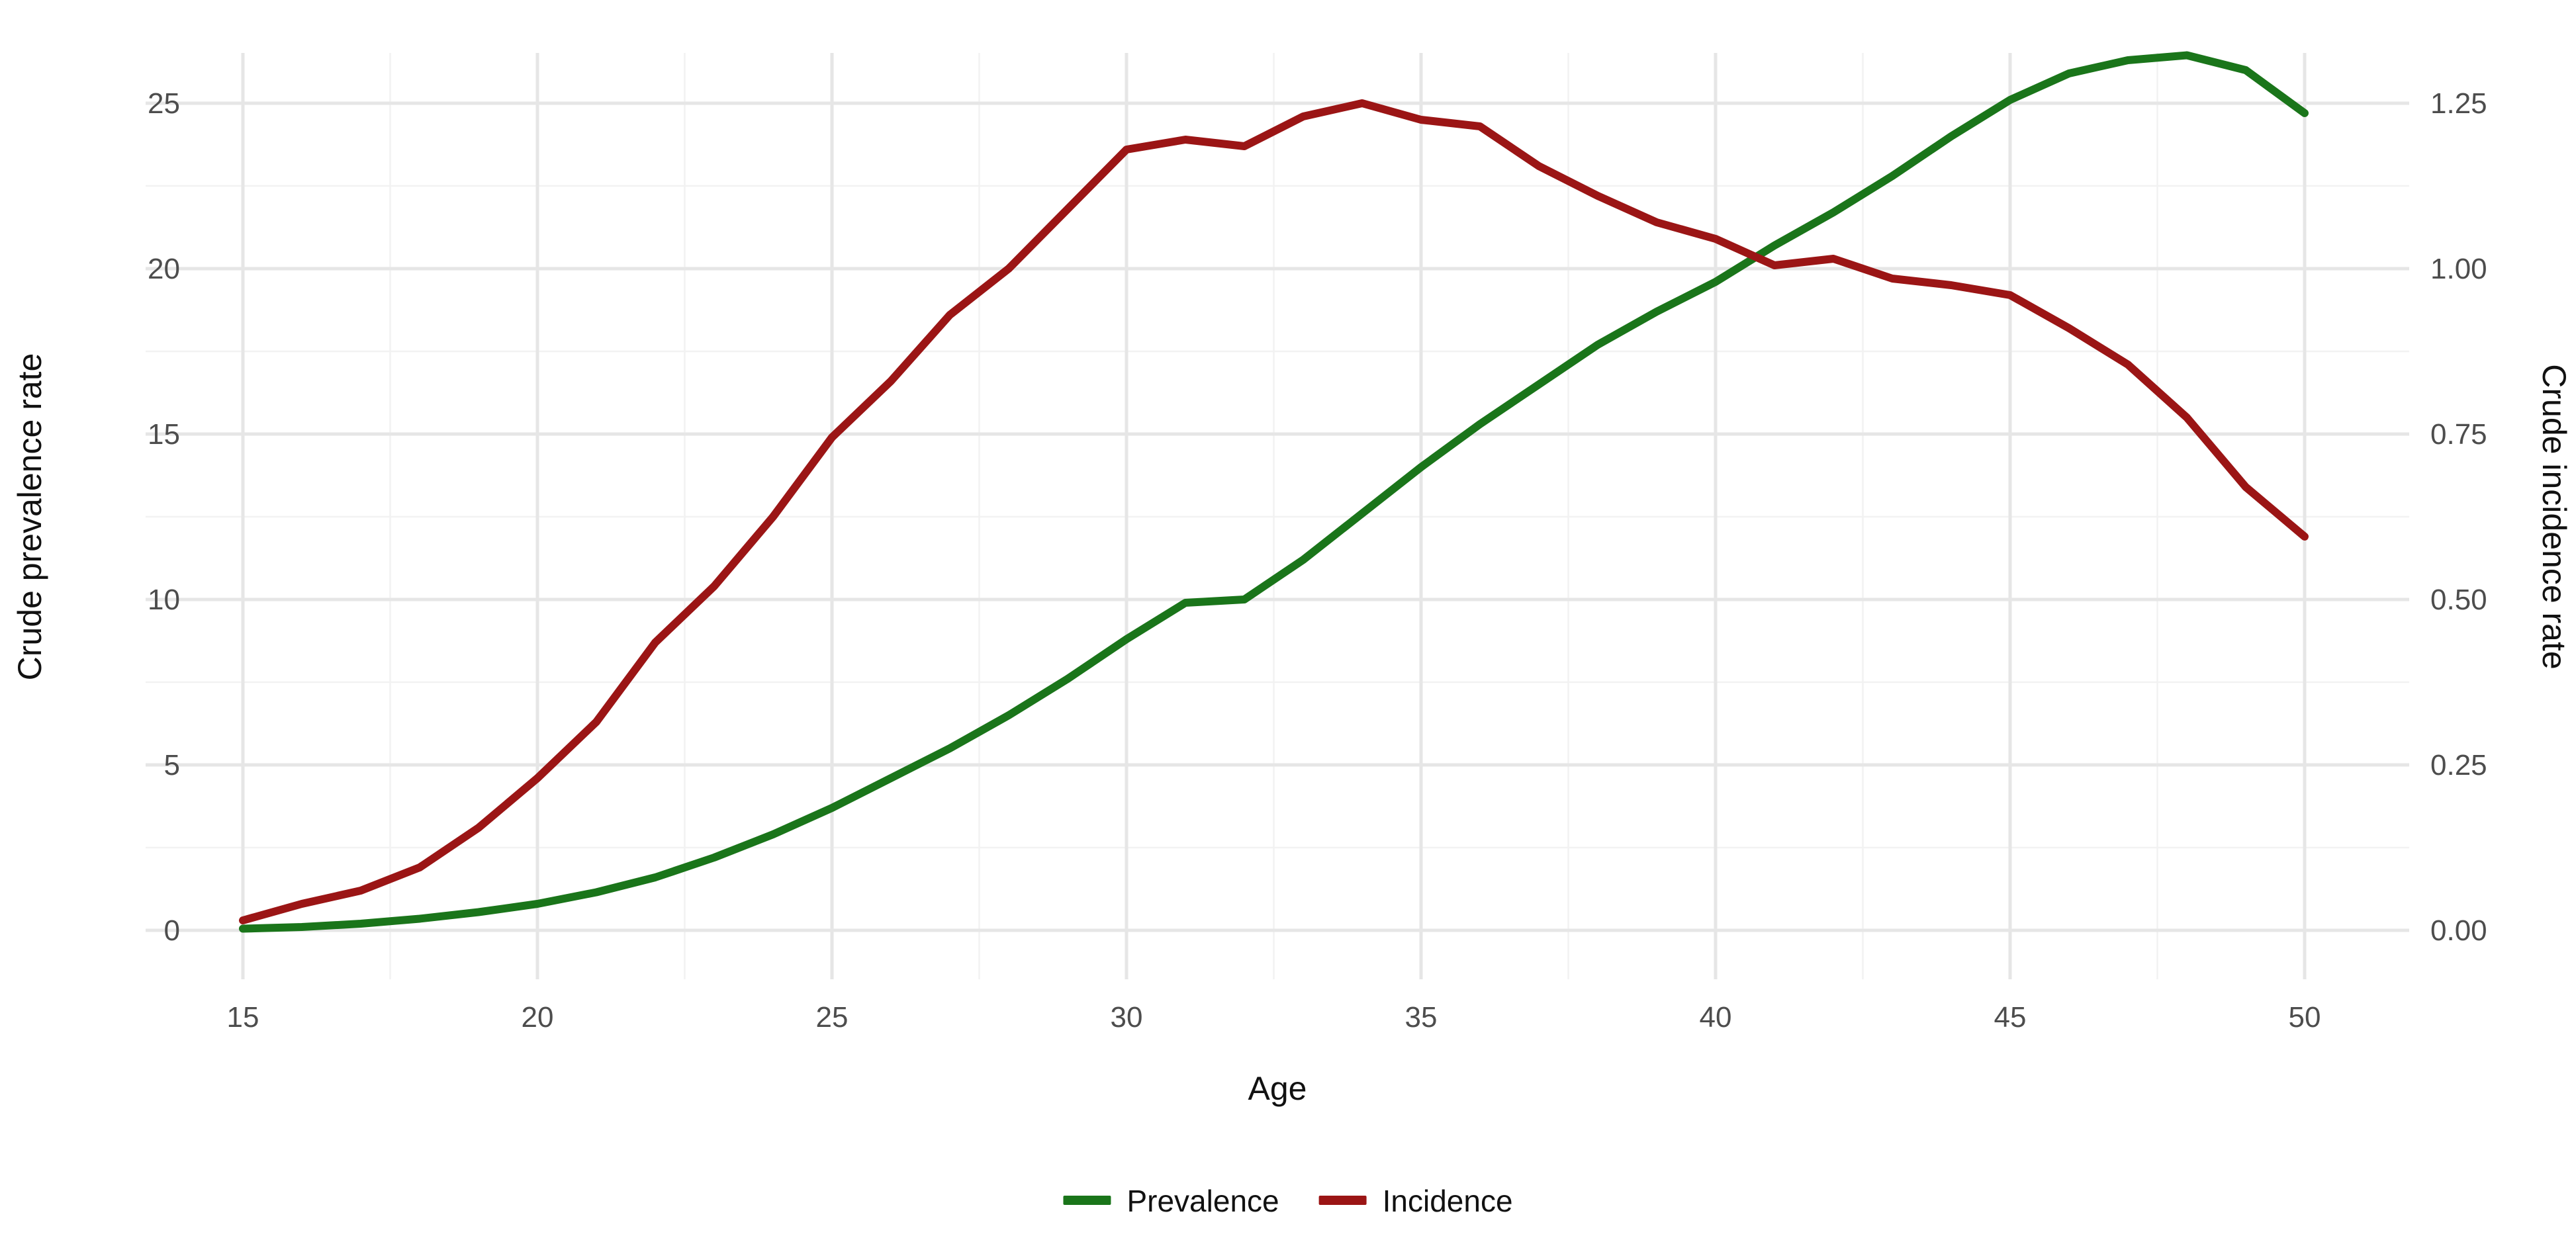 The image size is (2576, 1238). What do you see at coordinates (2458, 765) in the screenshot?
I see `right-tick-label: 0.25` at bounding box center [2458, 765].